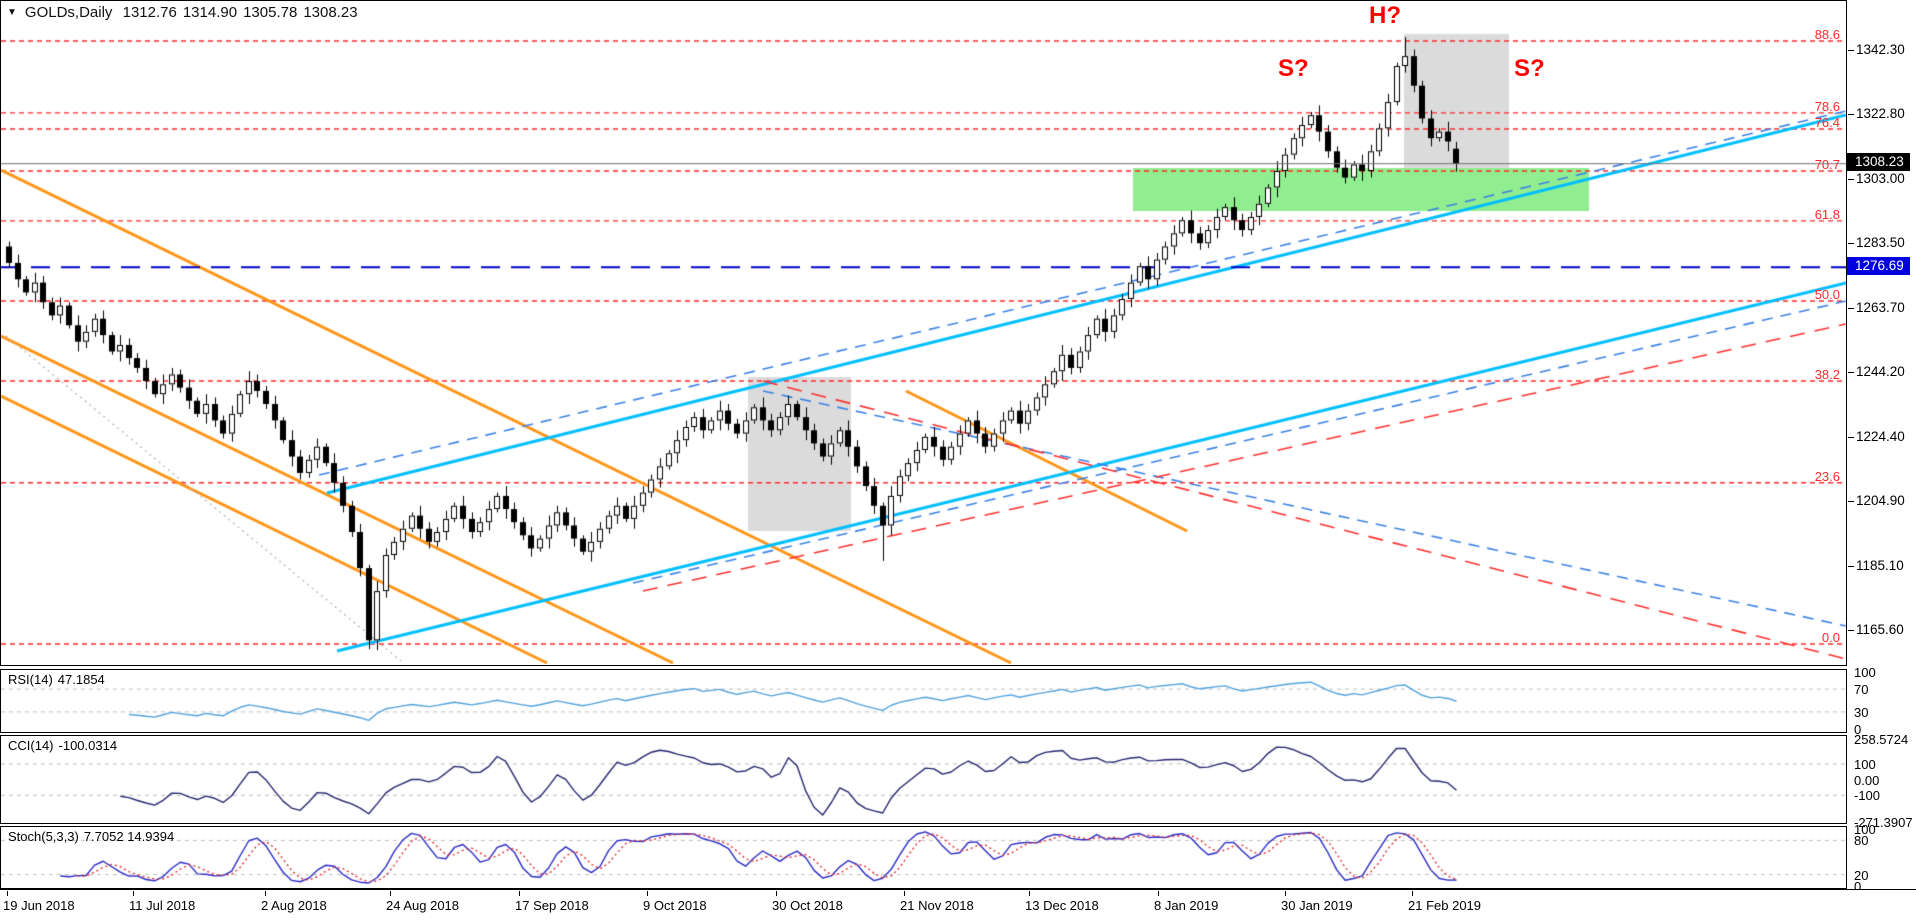 The width and height of the screenshot is (1916, 920). Describe the element at coordinates (1186, 905) in the screenshot. I see `date-label: 8 Jan 2019` at that location.